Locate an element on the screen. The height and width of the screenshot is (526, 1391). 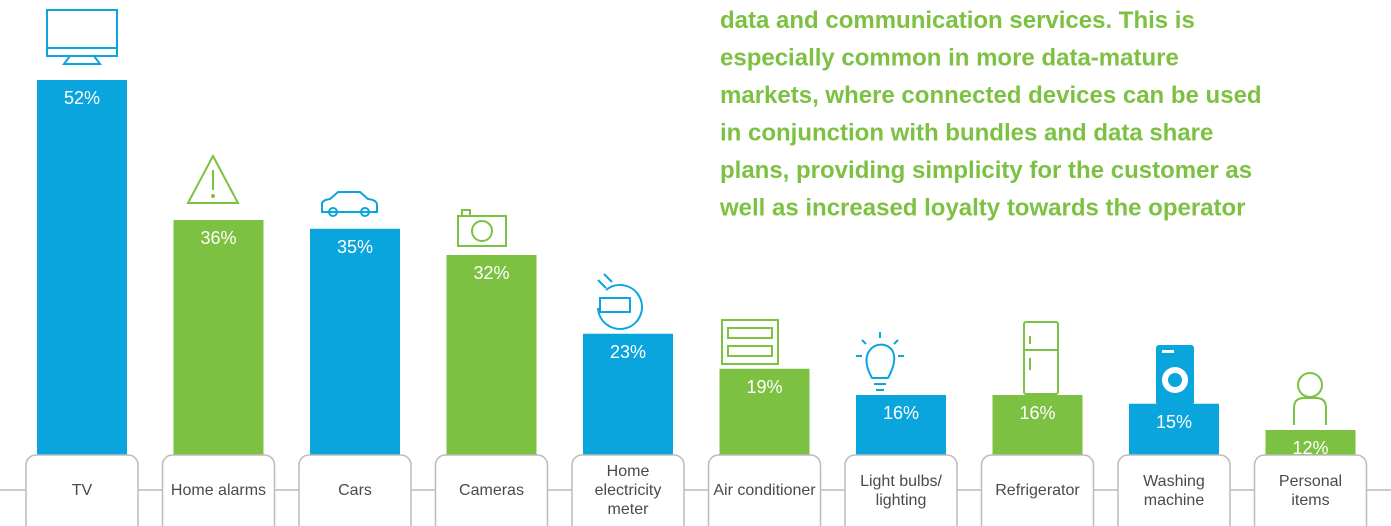
fridge-icon is located at coordinates (1041, 358).